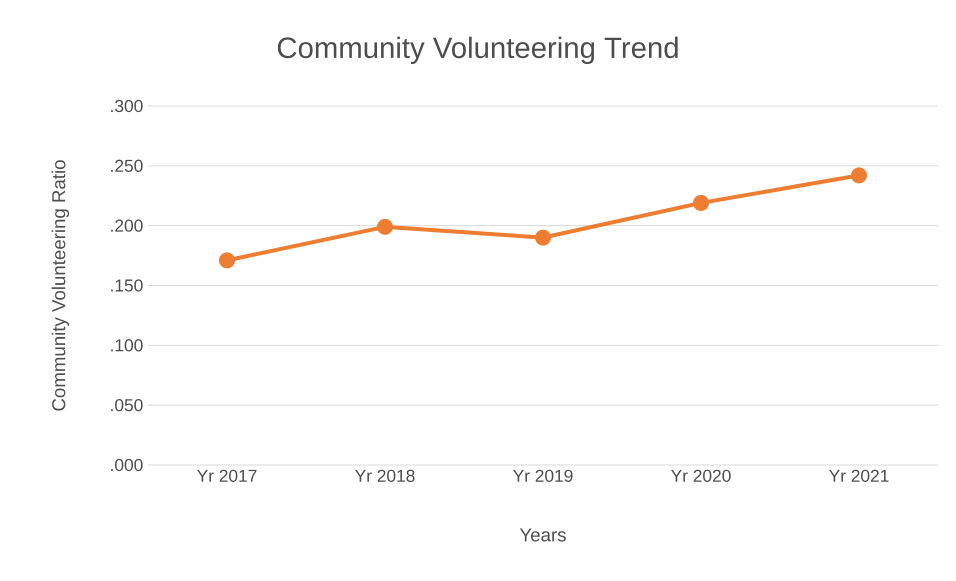  Describe the element at coordinates (478, 50) in the screenshot. I see `chart-title: Community Volunteering Trend` at that location.